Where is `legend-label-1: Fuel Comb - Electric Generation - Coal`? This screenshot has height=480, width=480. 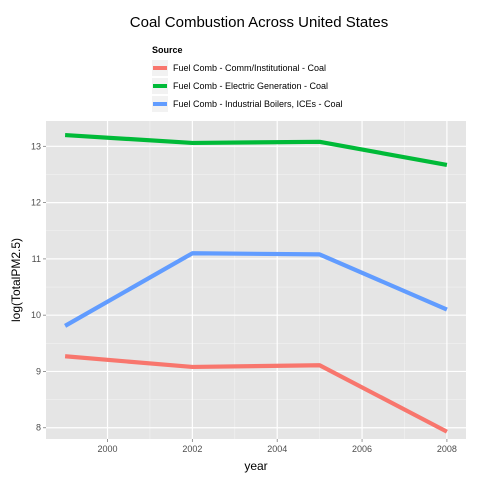
legend-label-1: Fuel Comb - Electric Generation - Coal is located at coordinates (250, 86).